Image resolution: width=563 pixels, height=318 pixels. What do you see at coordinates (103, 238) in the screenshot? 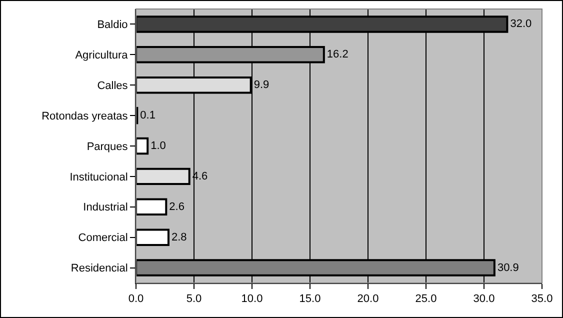
I see `y-tick-label: Comercial` at bounding box center [103, 238].